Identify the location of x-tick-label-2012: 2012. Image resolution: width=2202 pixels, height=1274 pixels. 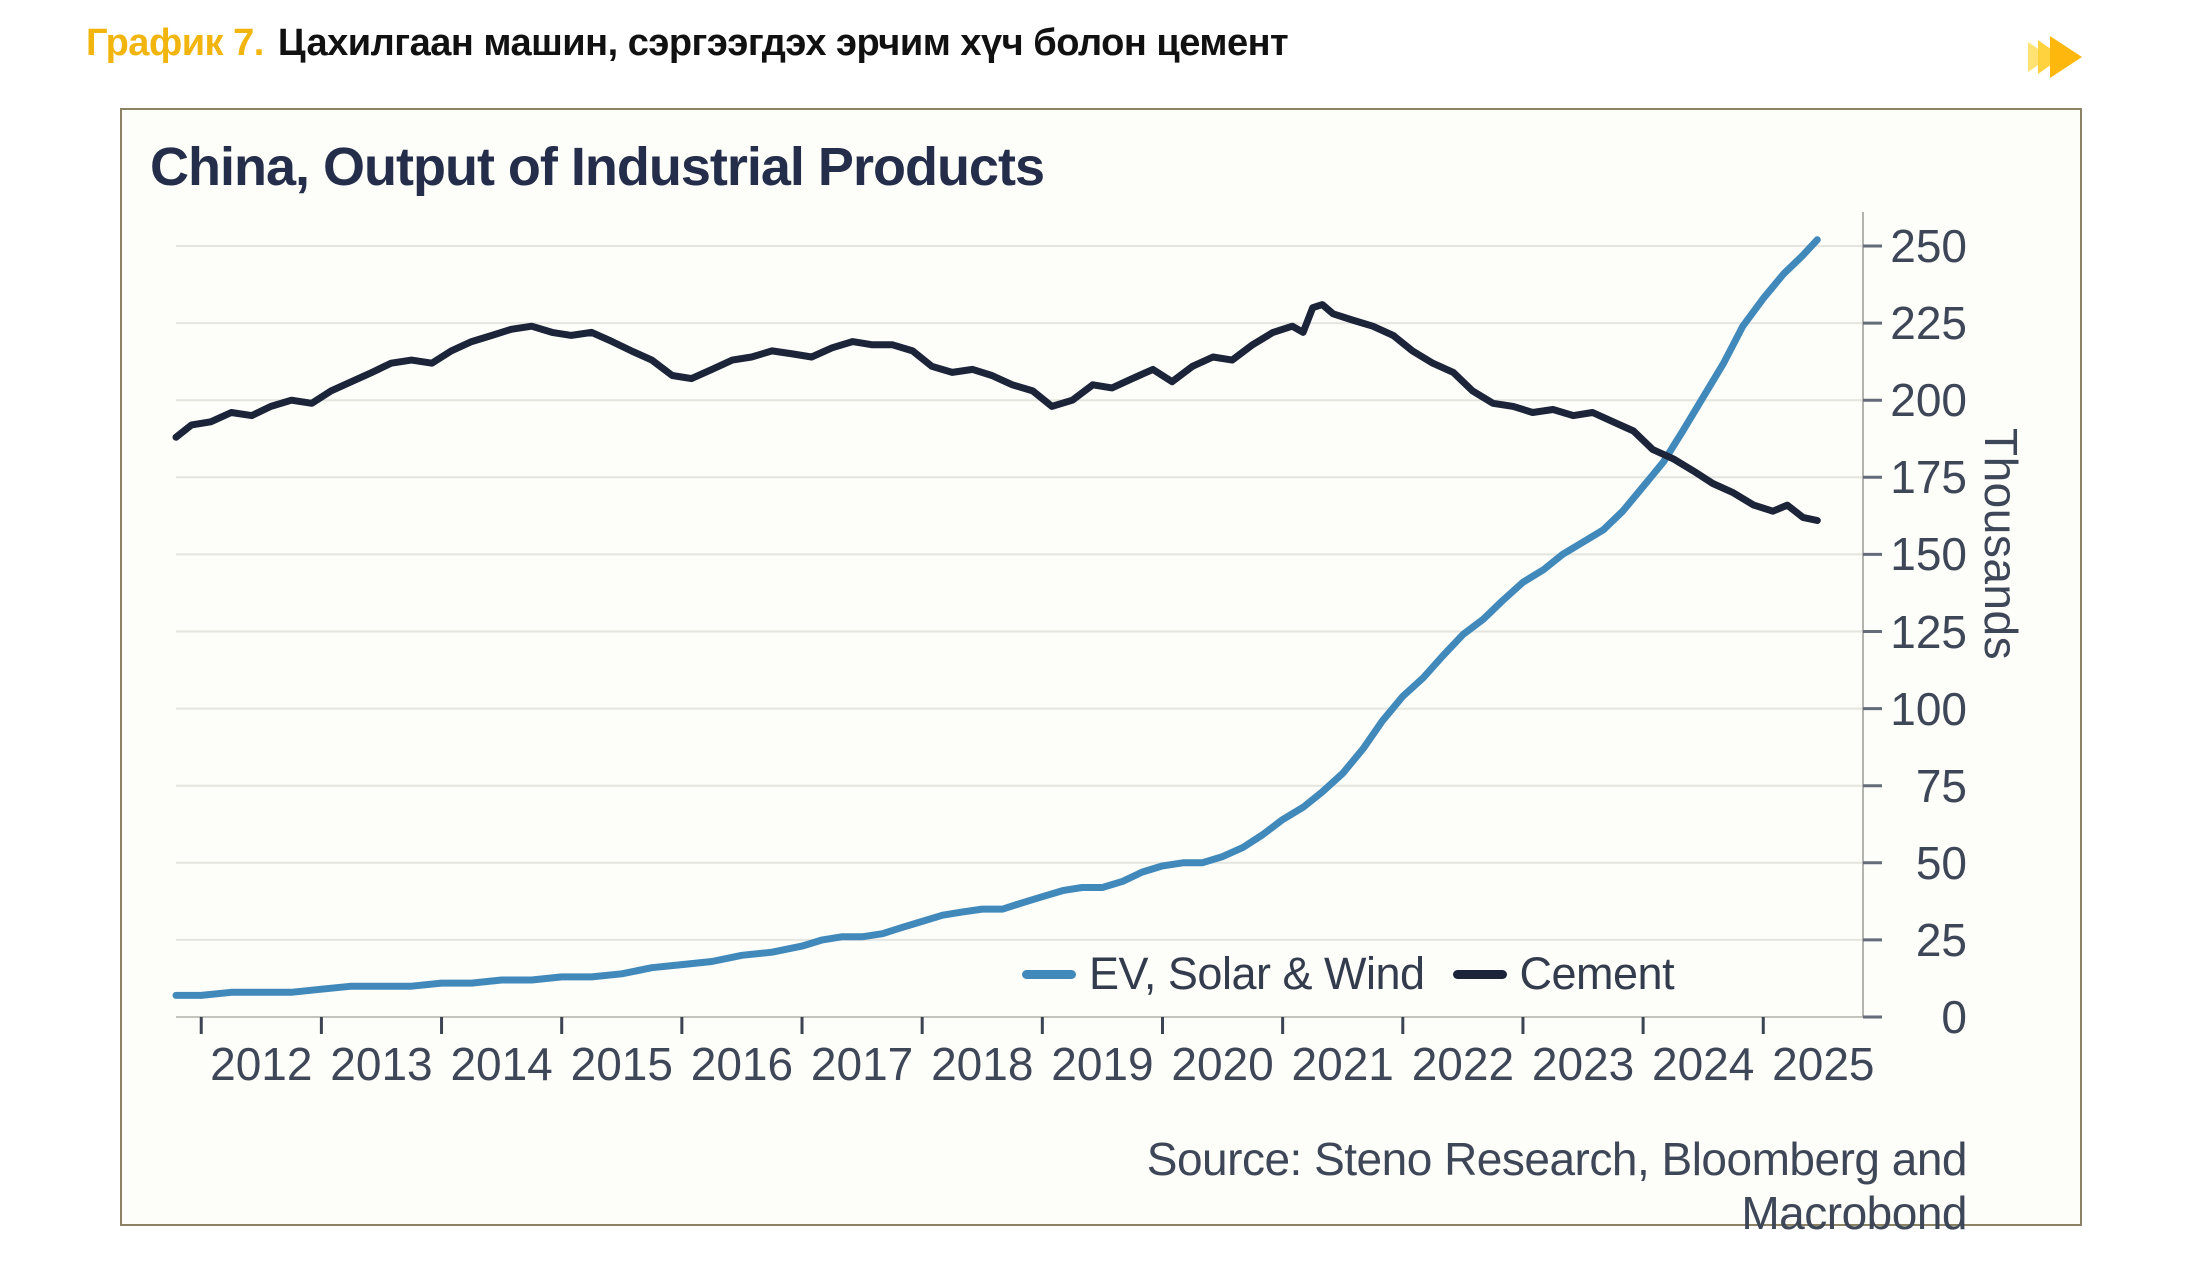
(261, 1064).